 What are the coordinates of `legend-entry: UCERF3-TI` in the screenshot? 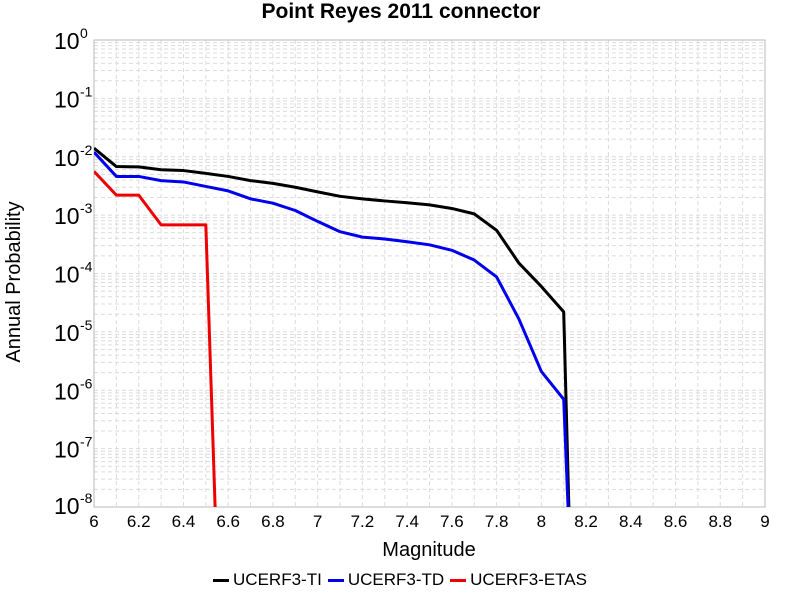 It's located at (267, 580).